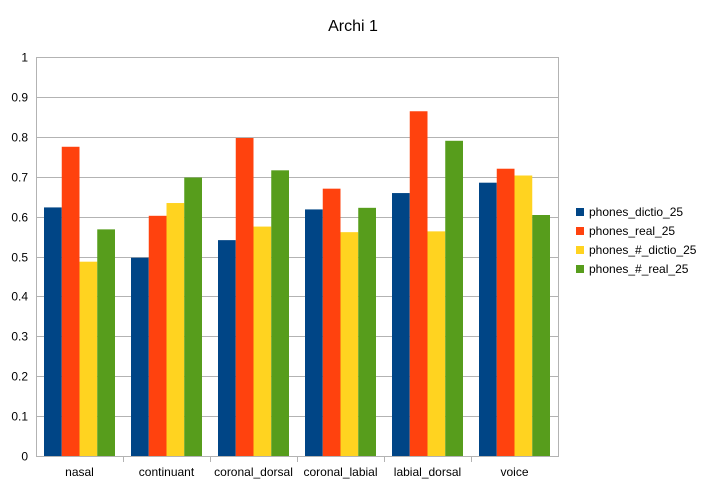 This screenshot has width=707, height=488. Describe the element at coordinates (24, 457) in the screenshot. I see `y-tick-label: 0` at that location.